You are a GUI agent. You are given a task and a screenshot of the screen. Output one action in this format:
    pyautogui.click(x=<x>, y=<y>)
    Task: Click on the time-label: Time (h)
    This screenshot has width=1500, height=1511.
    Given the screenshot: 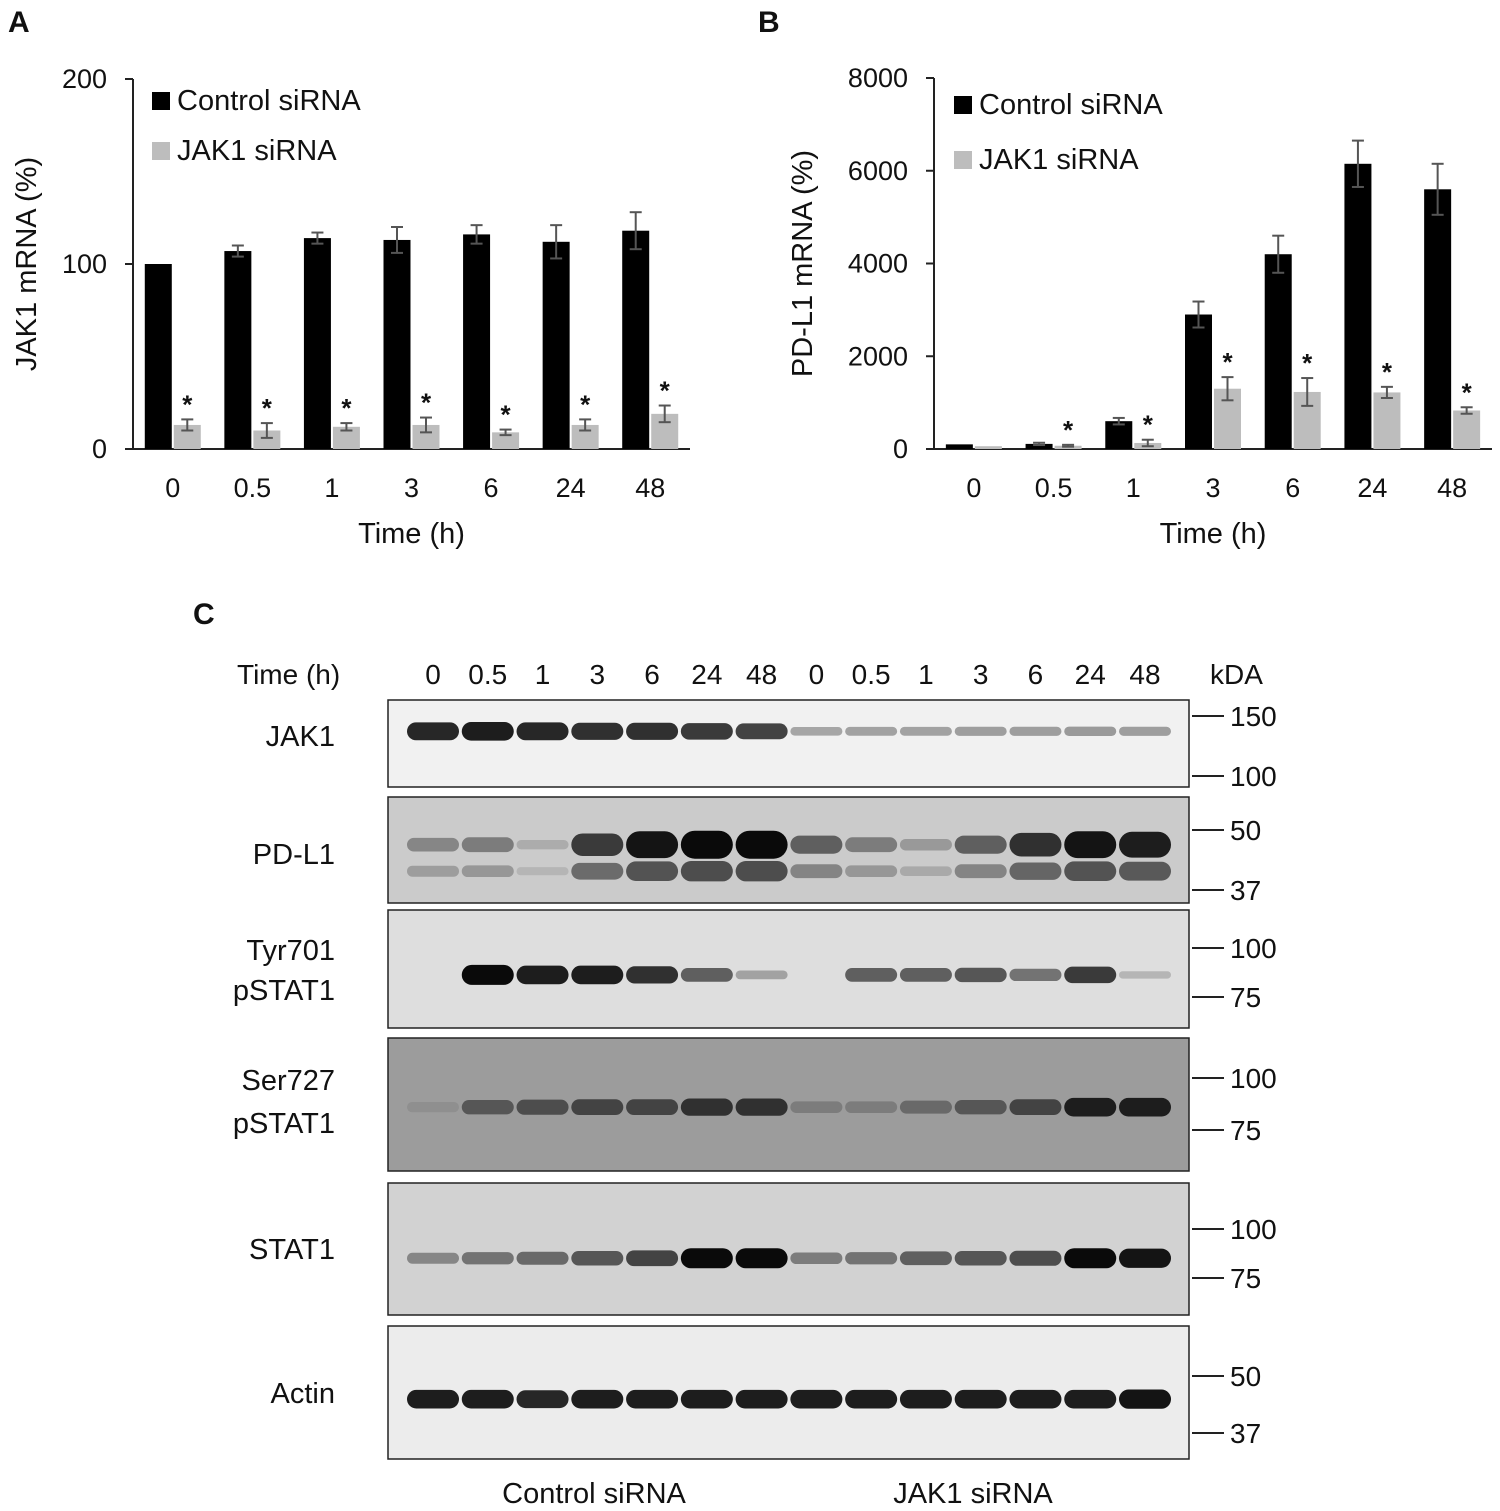 What is the action you would take?
    pyautogui.click(x=288, y=674)
    